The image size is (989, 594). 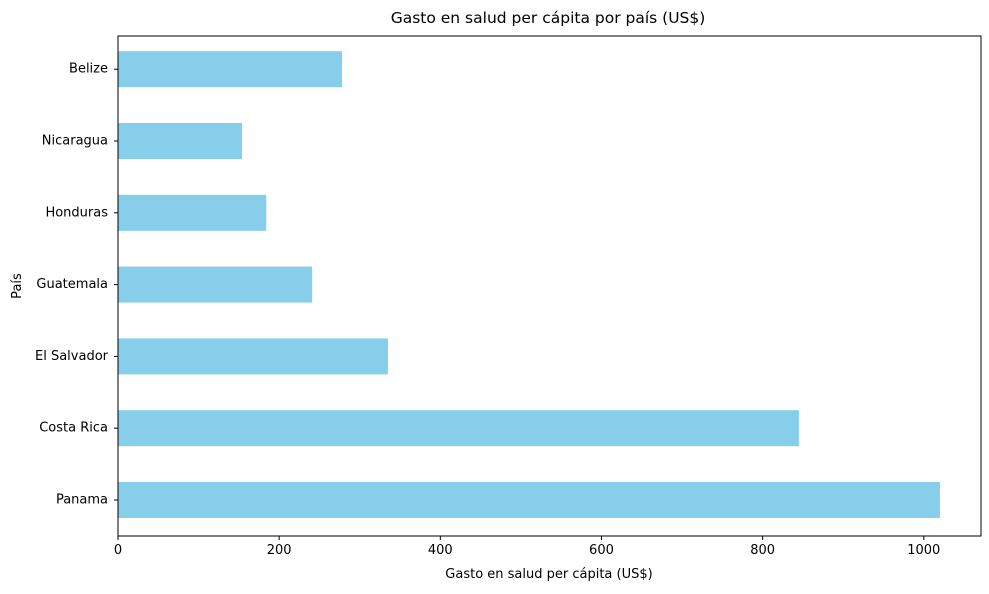 What do you see at coordinates (230, 69) in the screenshot?
I see `bar-belize` at bounding box center [230, 69].